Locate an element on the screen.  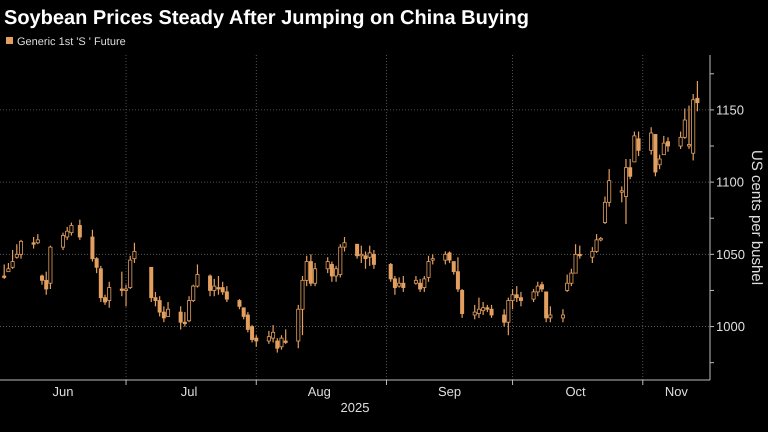
chart-title: Soybean Prices Steady After Jumping on China Buying is located at coordinates (266, 18).